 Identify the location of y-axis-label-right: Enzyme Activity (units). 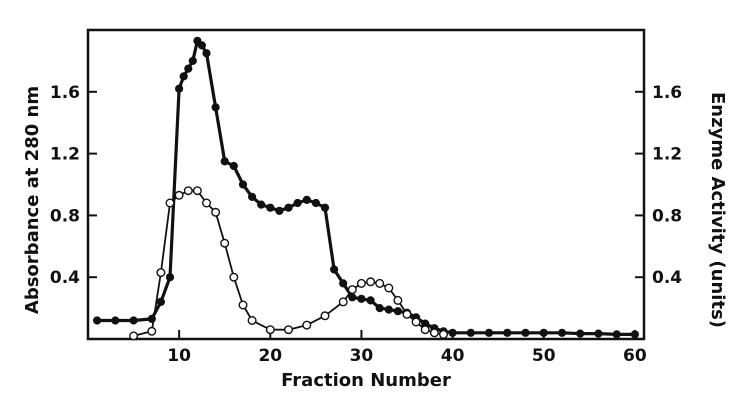
(717, 210).